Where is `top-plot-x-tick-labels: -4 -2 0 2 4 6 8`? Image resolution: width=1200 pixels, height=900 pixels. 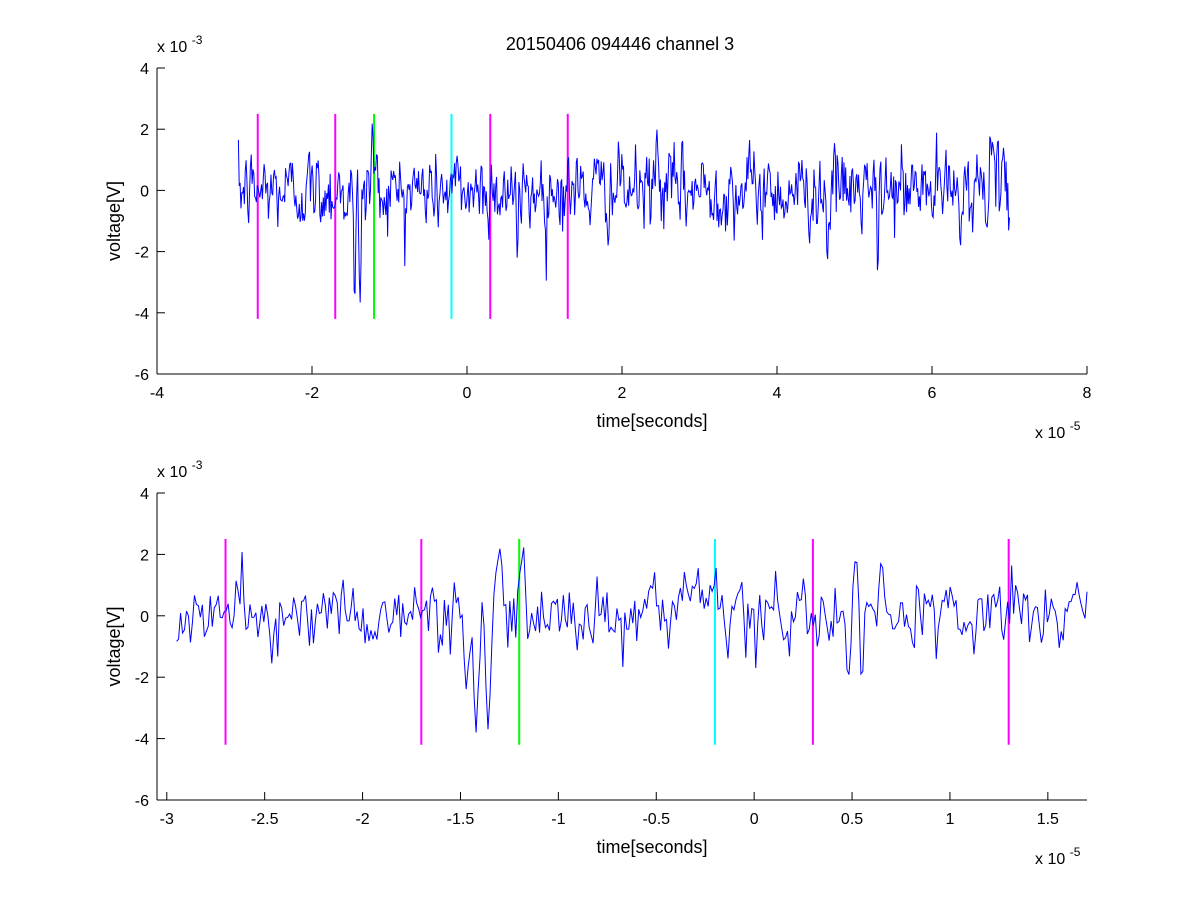 top-plot-x-tick-labels: -4 -2 0 2 4 6 8 is located at coordinates (621, 384).